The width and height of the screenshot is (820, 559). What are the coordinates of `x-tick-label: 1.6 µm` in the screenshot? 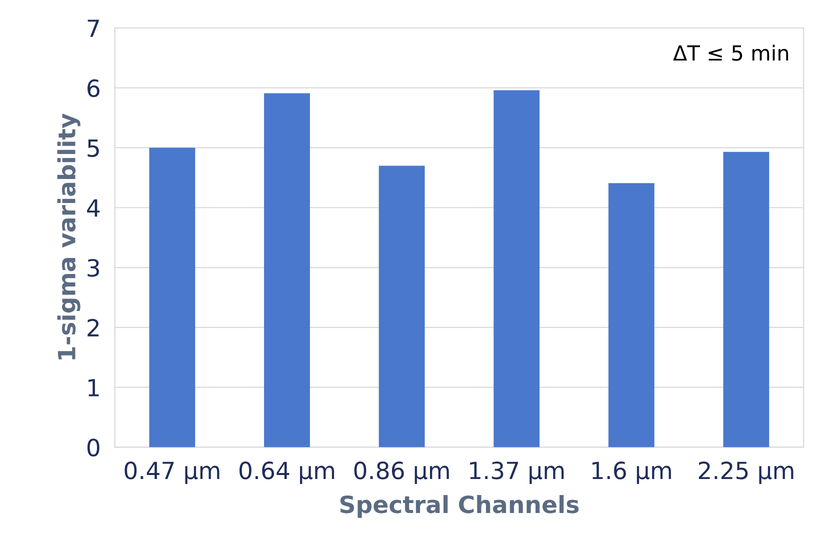 It's located at (631, 473).